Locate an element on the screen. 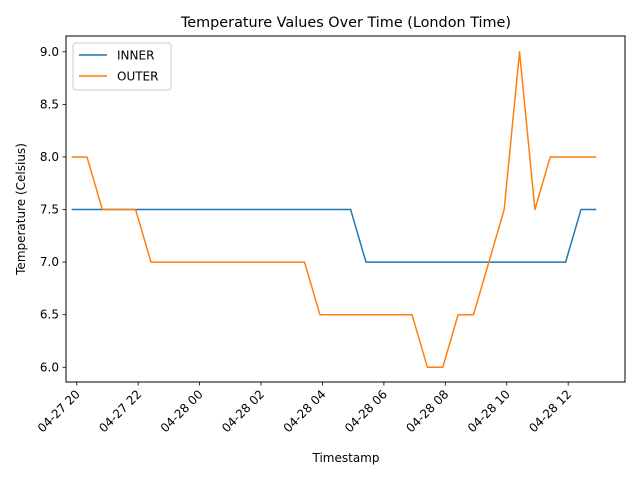 This screenshot has height=484, width=640. legend-label-inner: INNER is located at coordinates (135, 56).